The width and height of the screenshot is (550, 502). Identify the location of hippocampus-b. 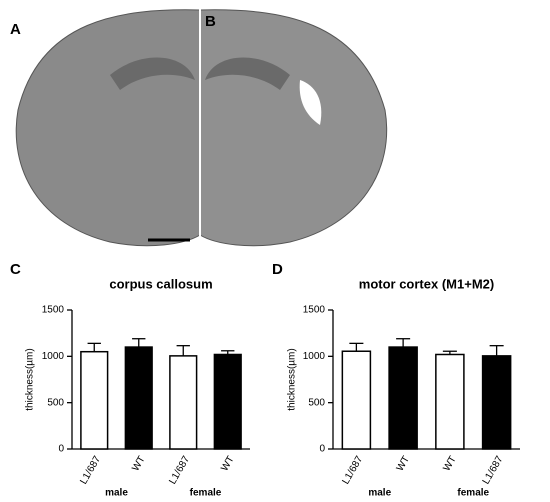
(247, 73).